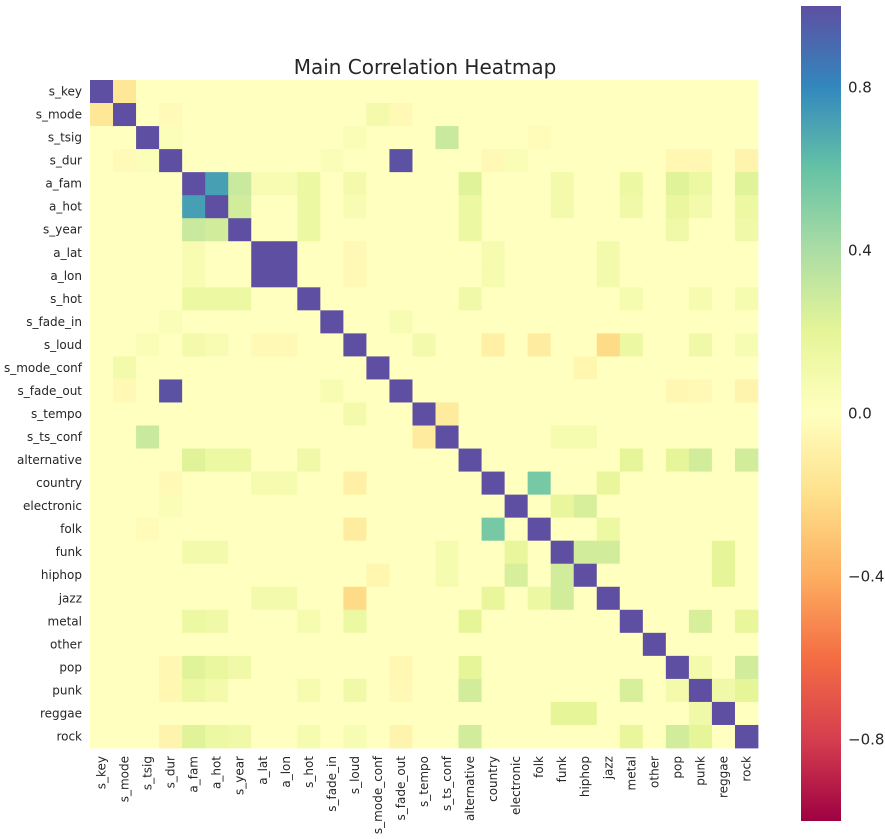 The height and width of the screenshot is (839, 885). What do you see at coordinates (49, 460) in the screenshot?
I see `y-tick-label: alternative` at bounding box center [49, 460].